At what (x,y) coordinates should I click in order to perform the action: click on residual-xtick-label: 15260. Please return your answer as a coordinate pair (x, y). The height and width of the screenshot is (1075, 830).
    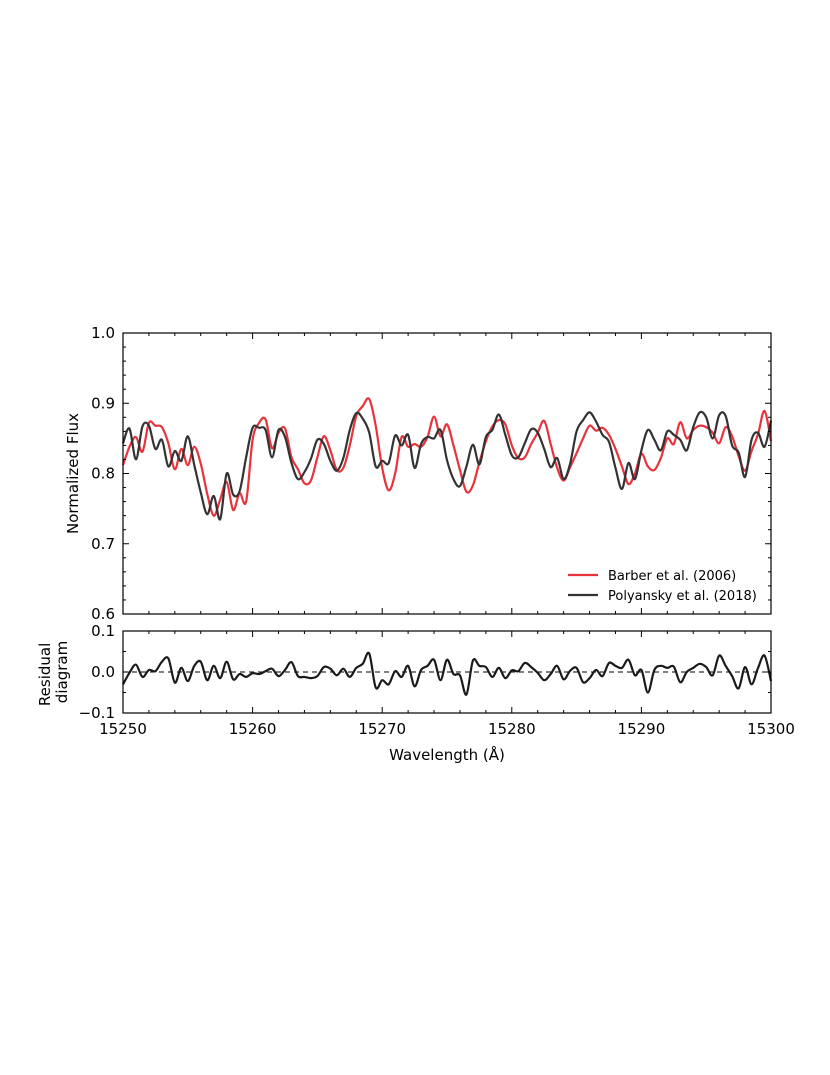
    Looking at the image, I should click on (253, 729).